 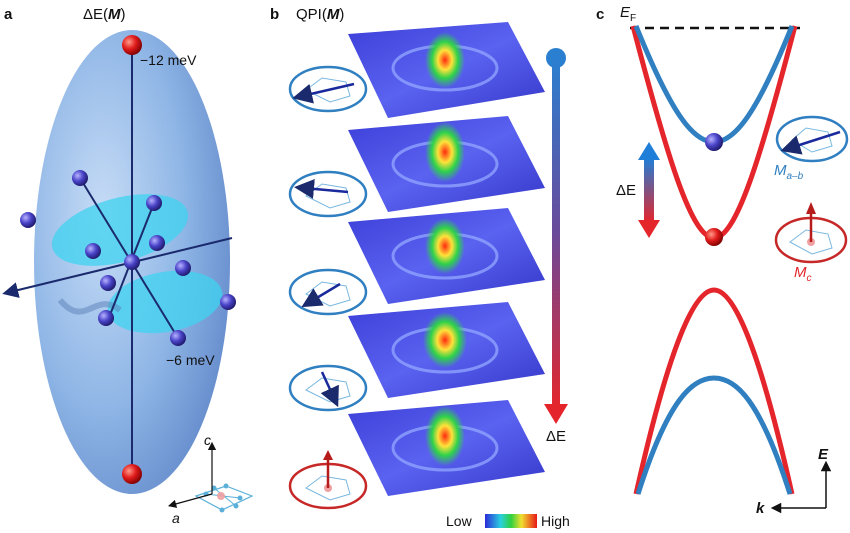 I want to click on moment-outofplane-icon, so click(x=328, y=480).